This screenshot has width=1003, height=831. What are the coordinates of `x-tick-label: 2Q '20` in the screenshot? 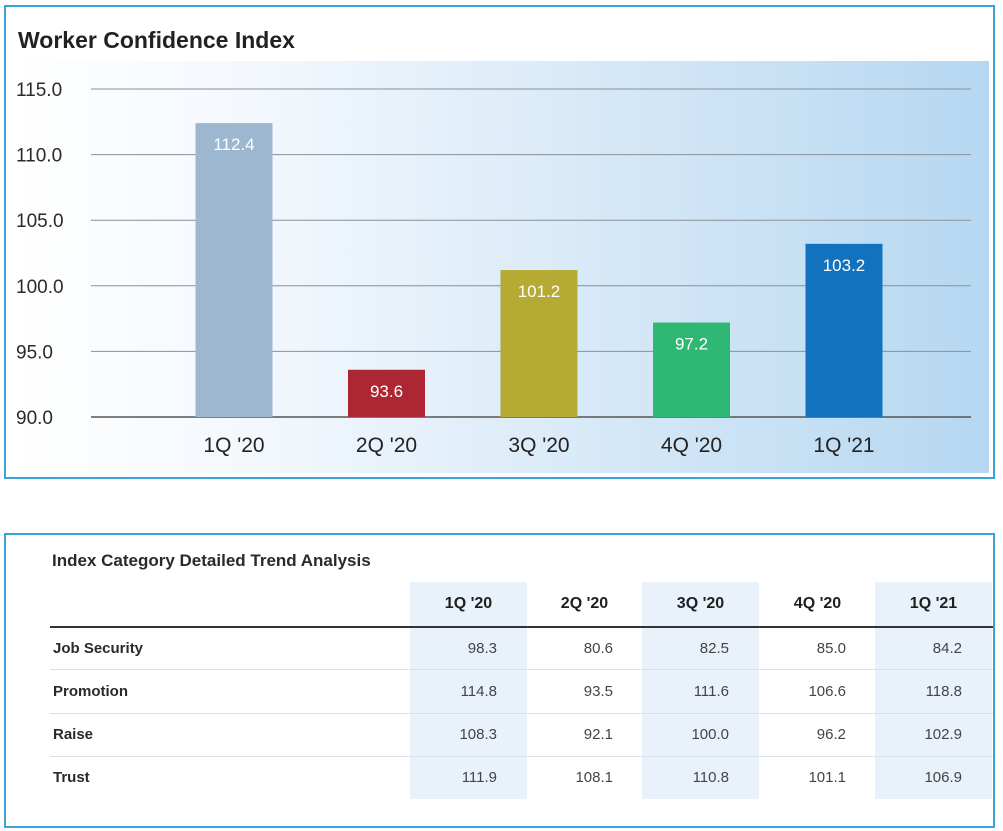 It's located at (386, 445).